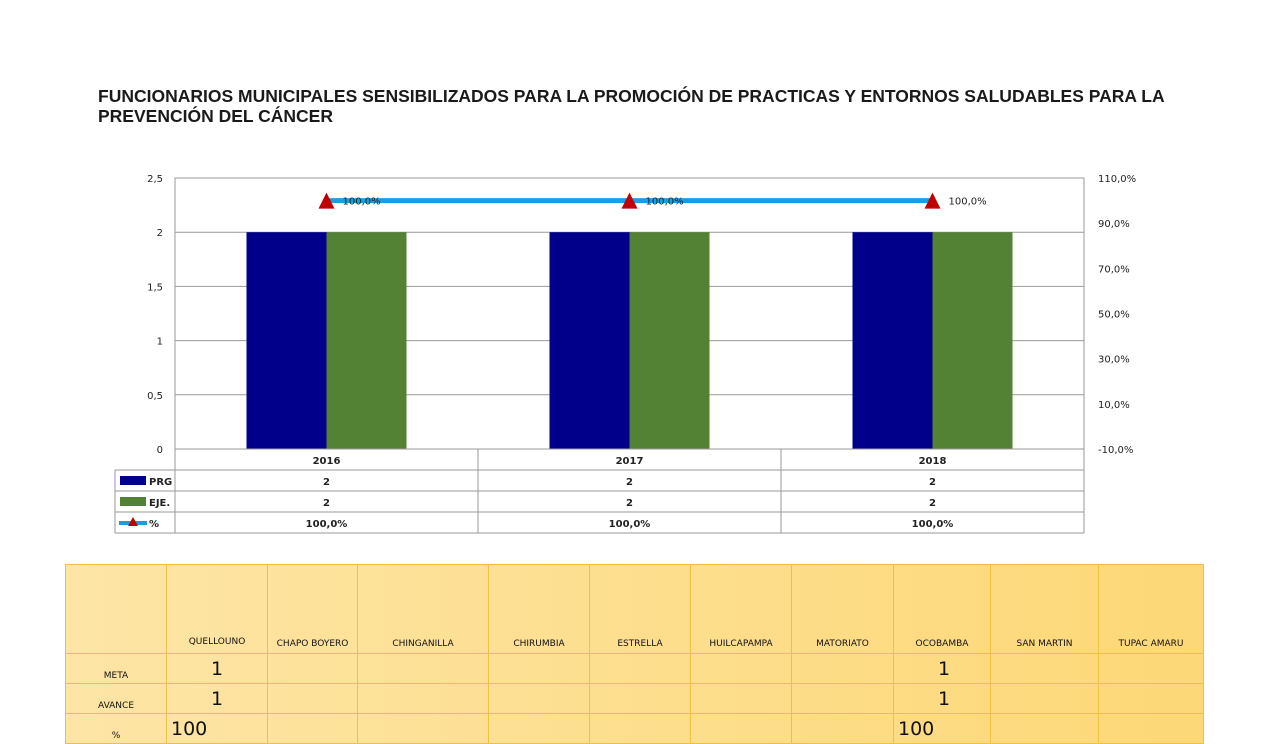  What do you see at coordinates (160, 342) in the screenshot?
I see `y-left-tick-label: 1` at bounding box center [160, 342].